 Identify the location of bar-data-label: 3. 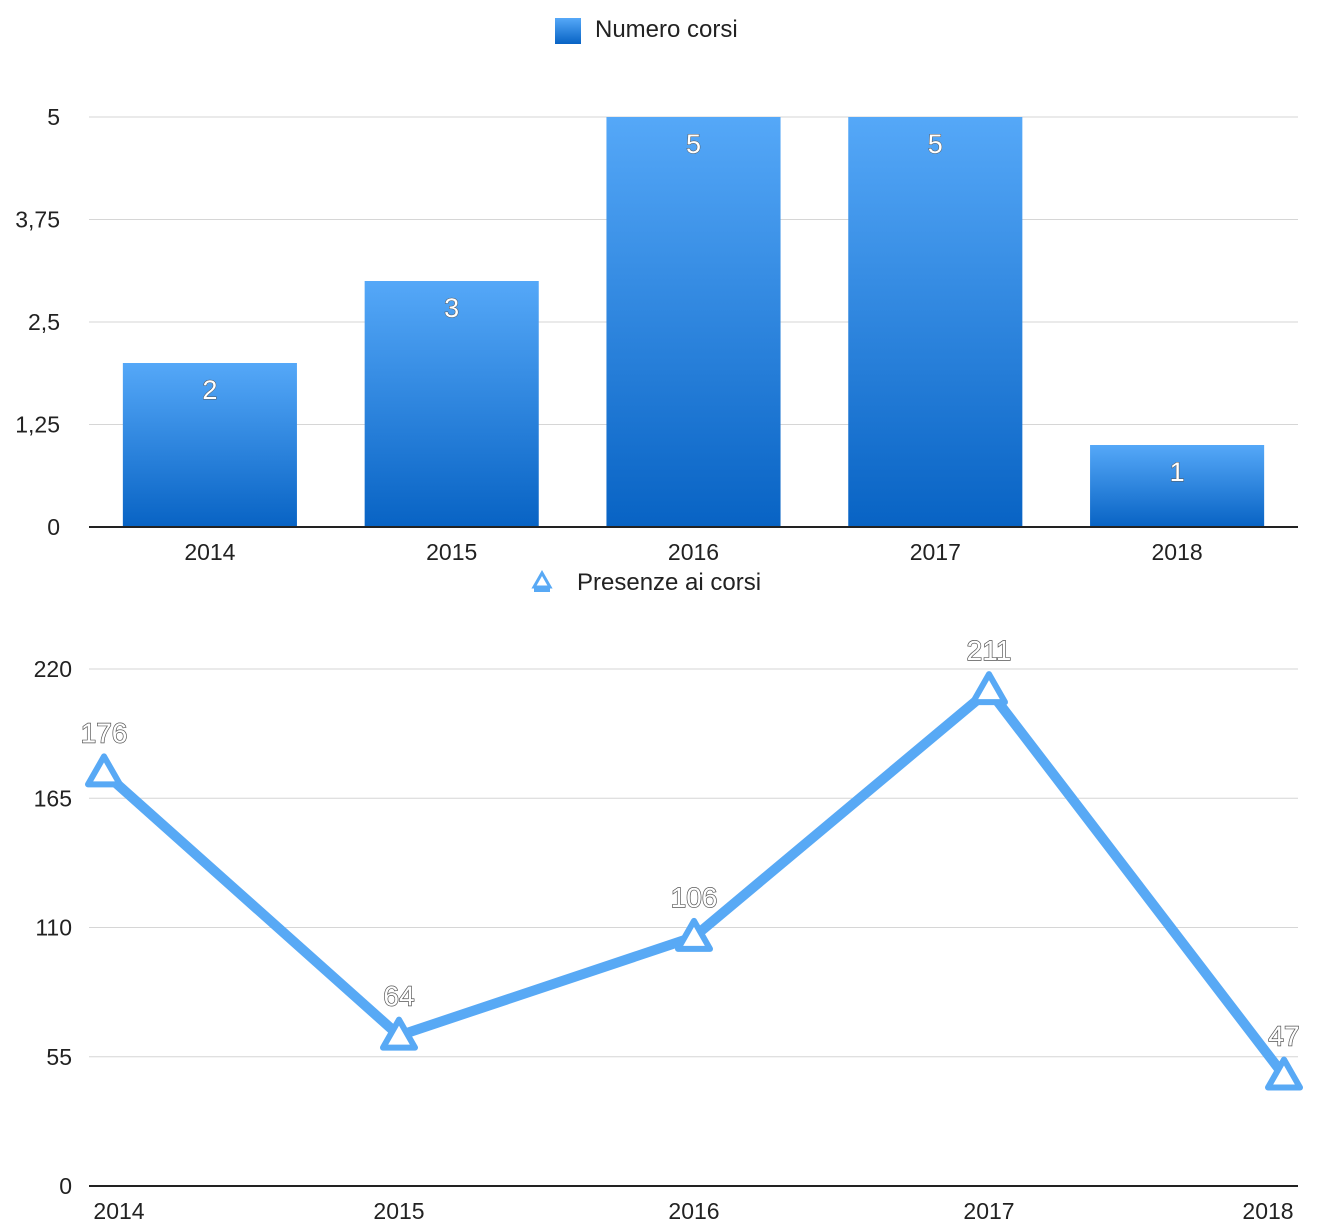
(451, 308).